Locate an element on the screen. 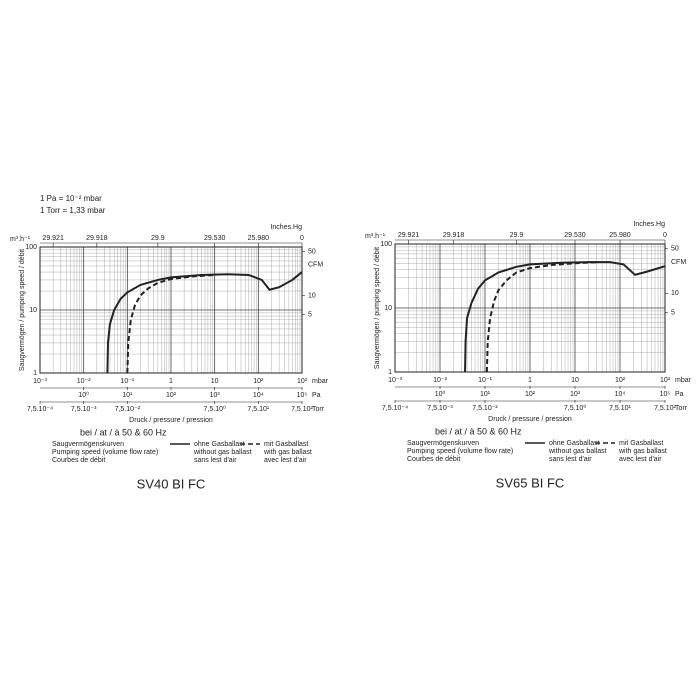 This screenshot has height=700, width=700. chart-title: SV40 BI FC is located at coordinates (171, 483).